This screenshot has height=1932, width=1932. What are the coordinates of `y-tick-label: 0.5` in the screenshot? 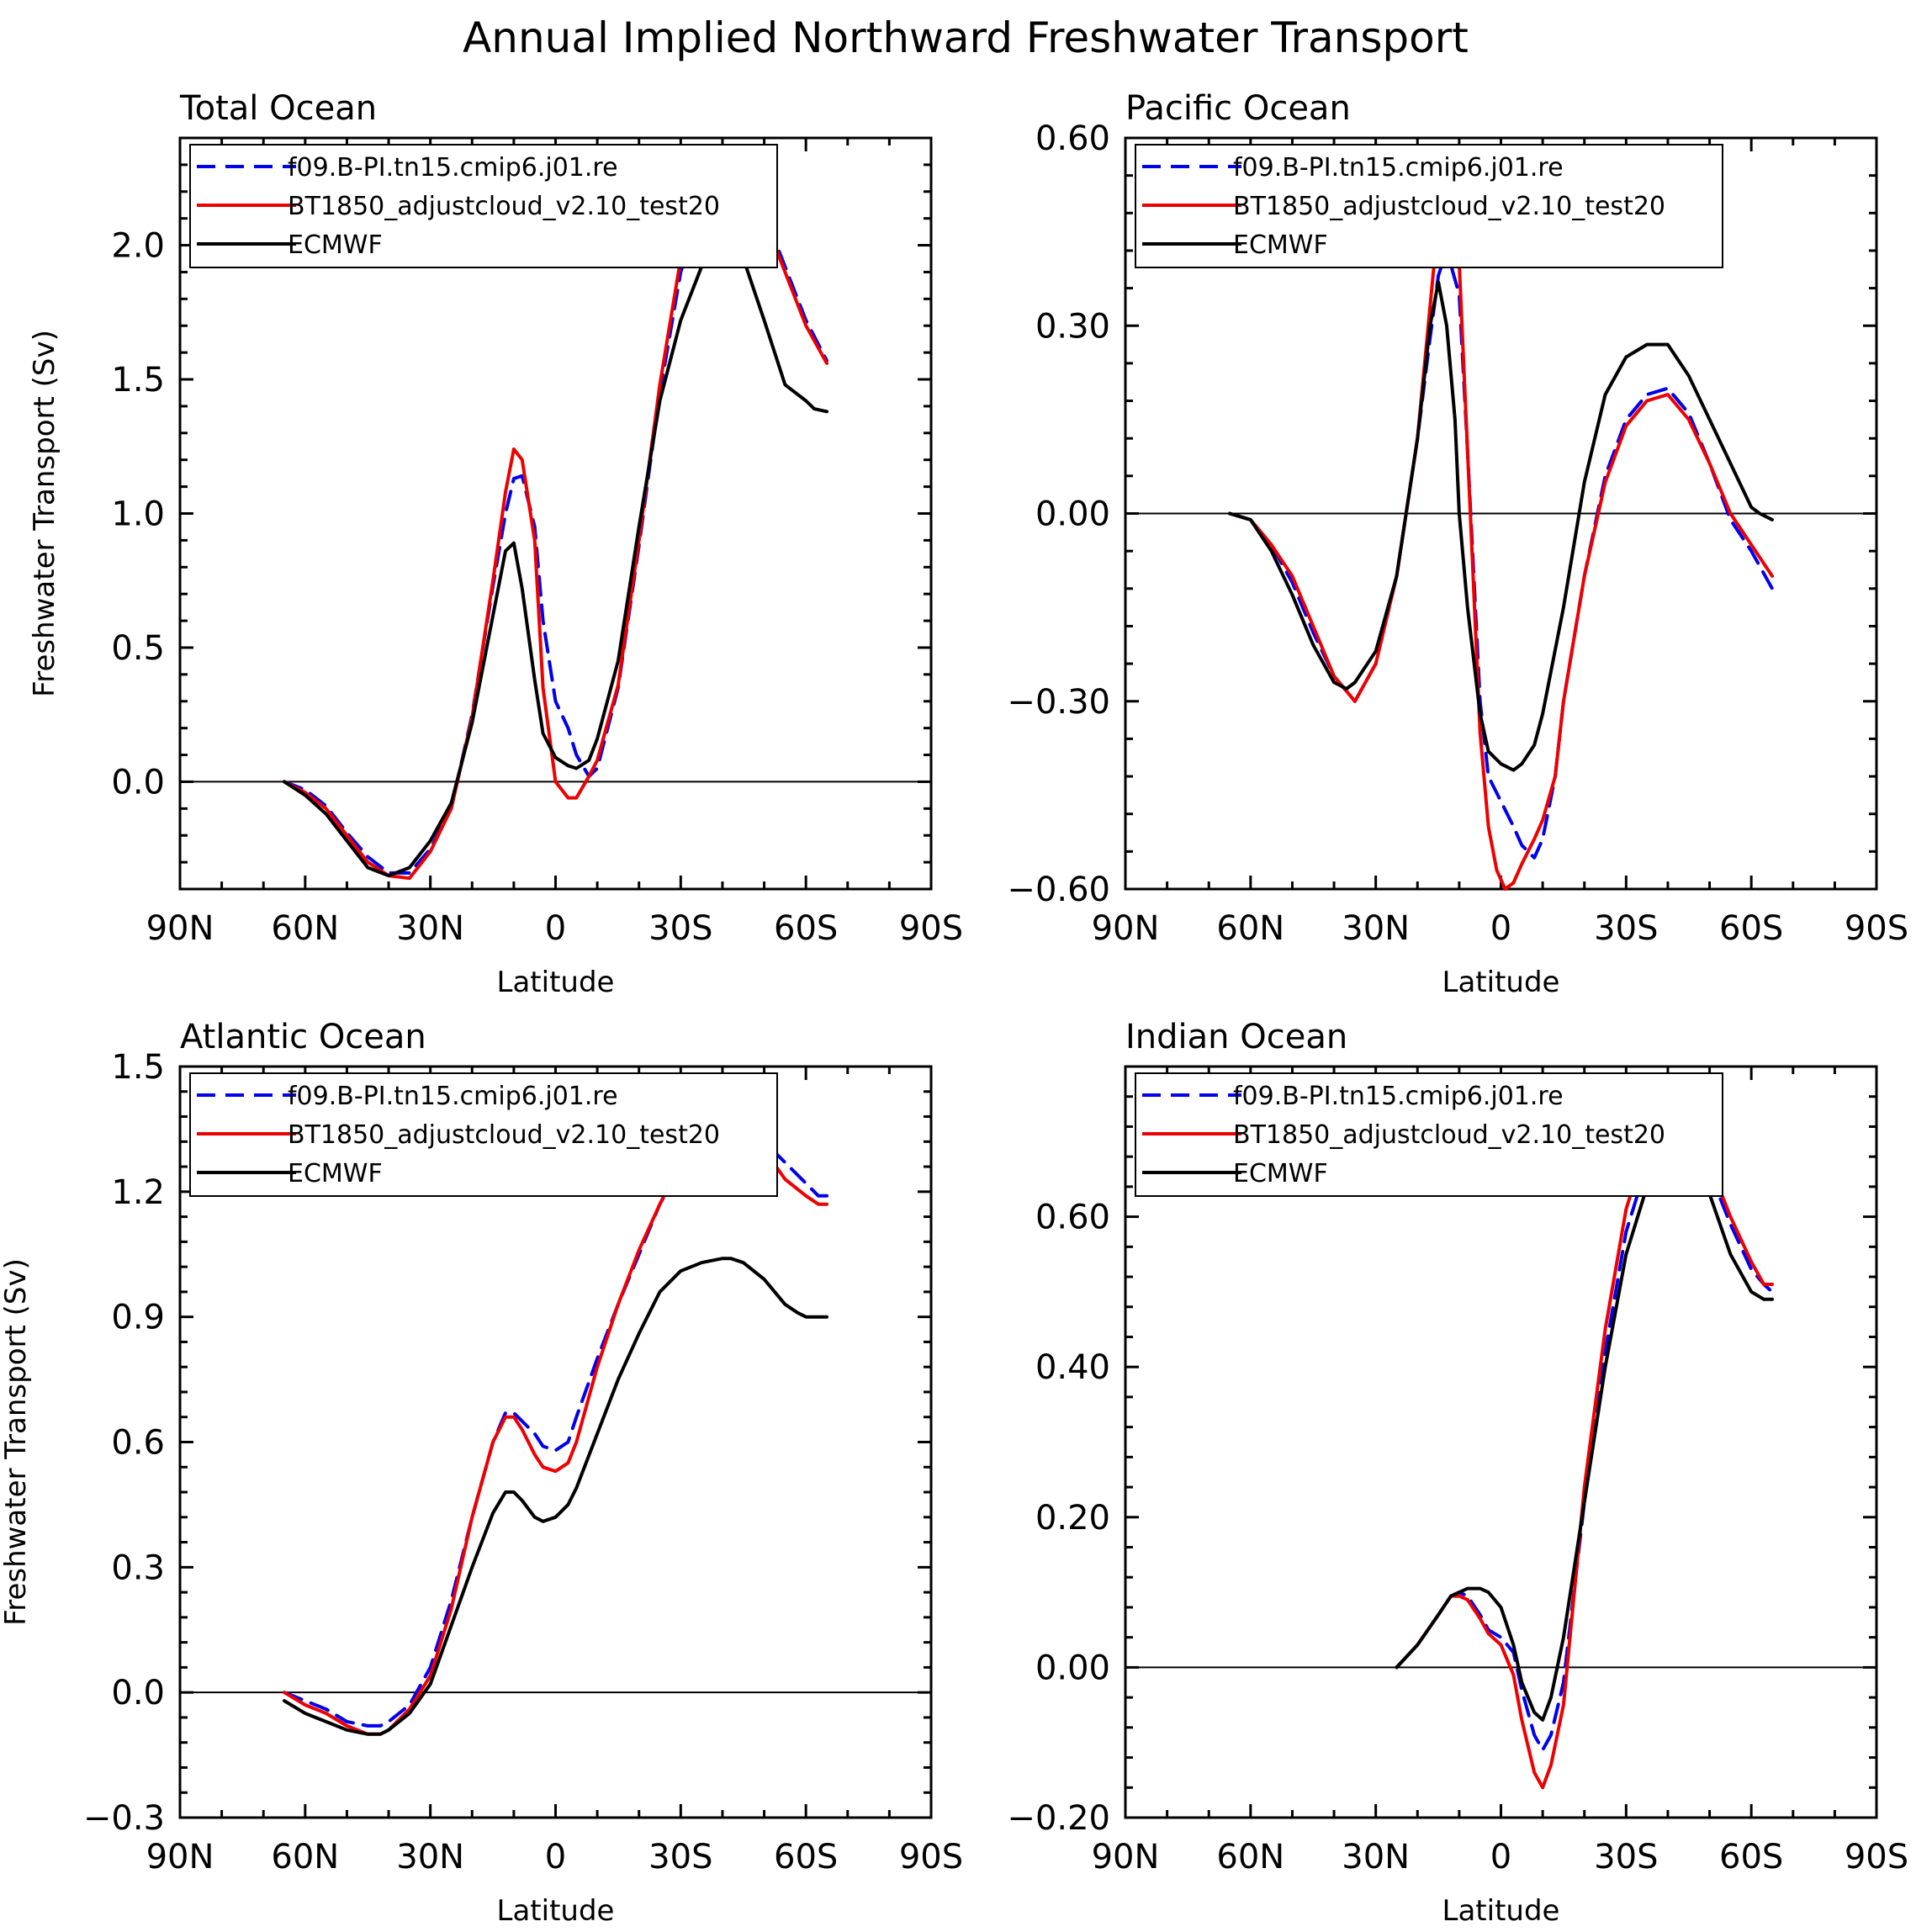 It's located at (138, 648).